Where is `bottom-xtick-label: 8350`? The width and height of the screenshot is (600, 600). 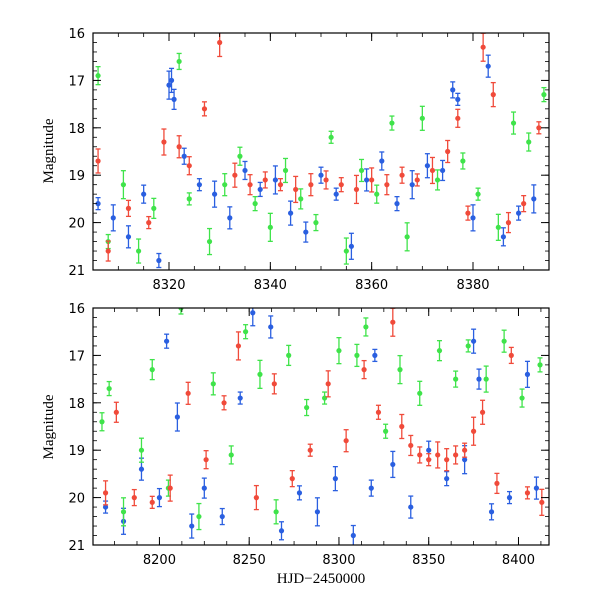
bottom-xtick-label: 8350 is located at coordinates (428, 560).